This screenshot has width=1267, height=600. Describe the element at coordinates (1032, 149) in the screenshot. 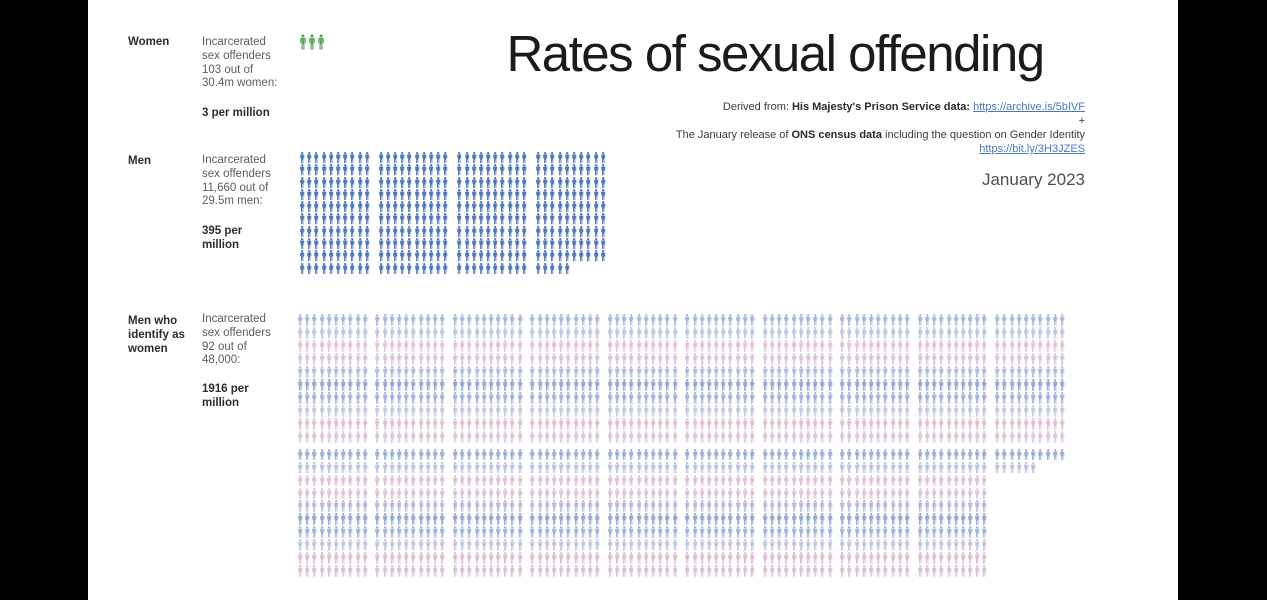

I see `source-link-bitly: https://bit.ly/3H3JZES` at that location.